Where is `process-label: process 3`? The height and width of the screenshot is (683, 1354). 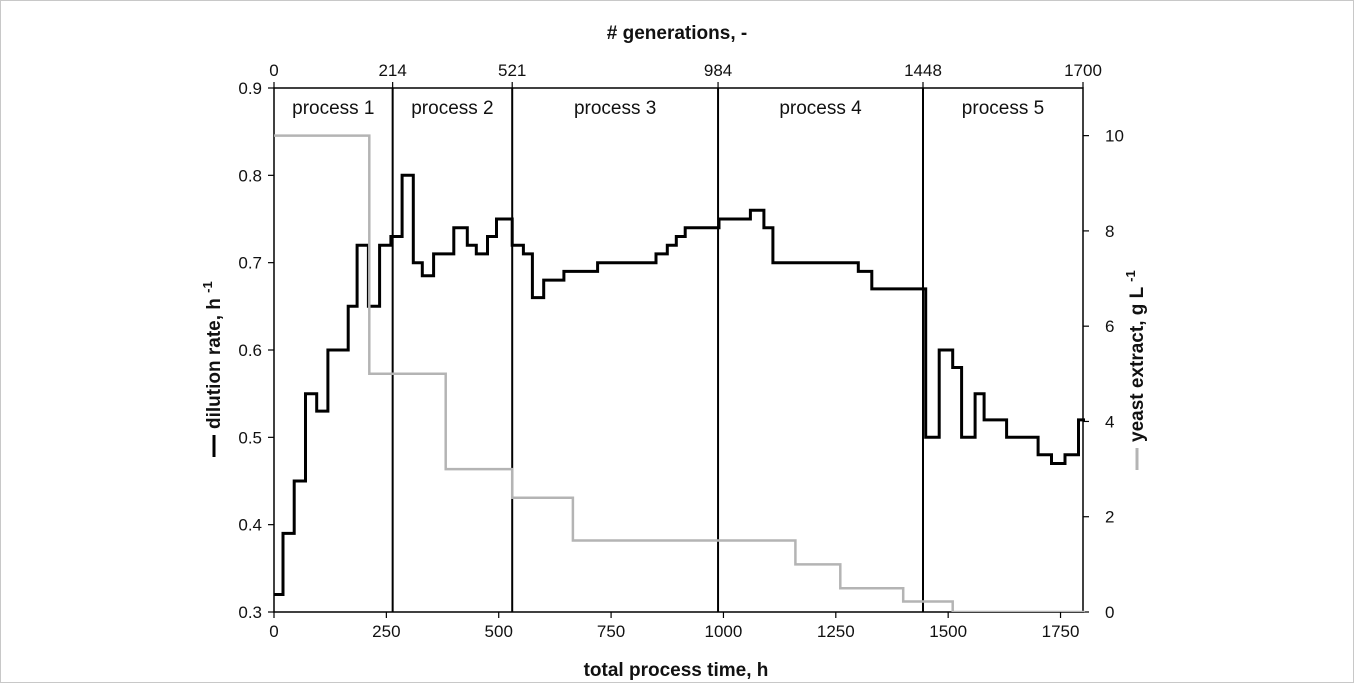
process-label: process 3 is located at coordinates (615, 108).